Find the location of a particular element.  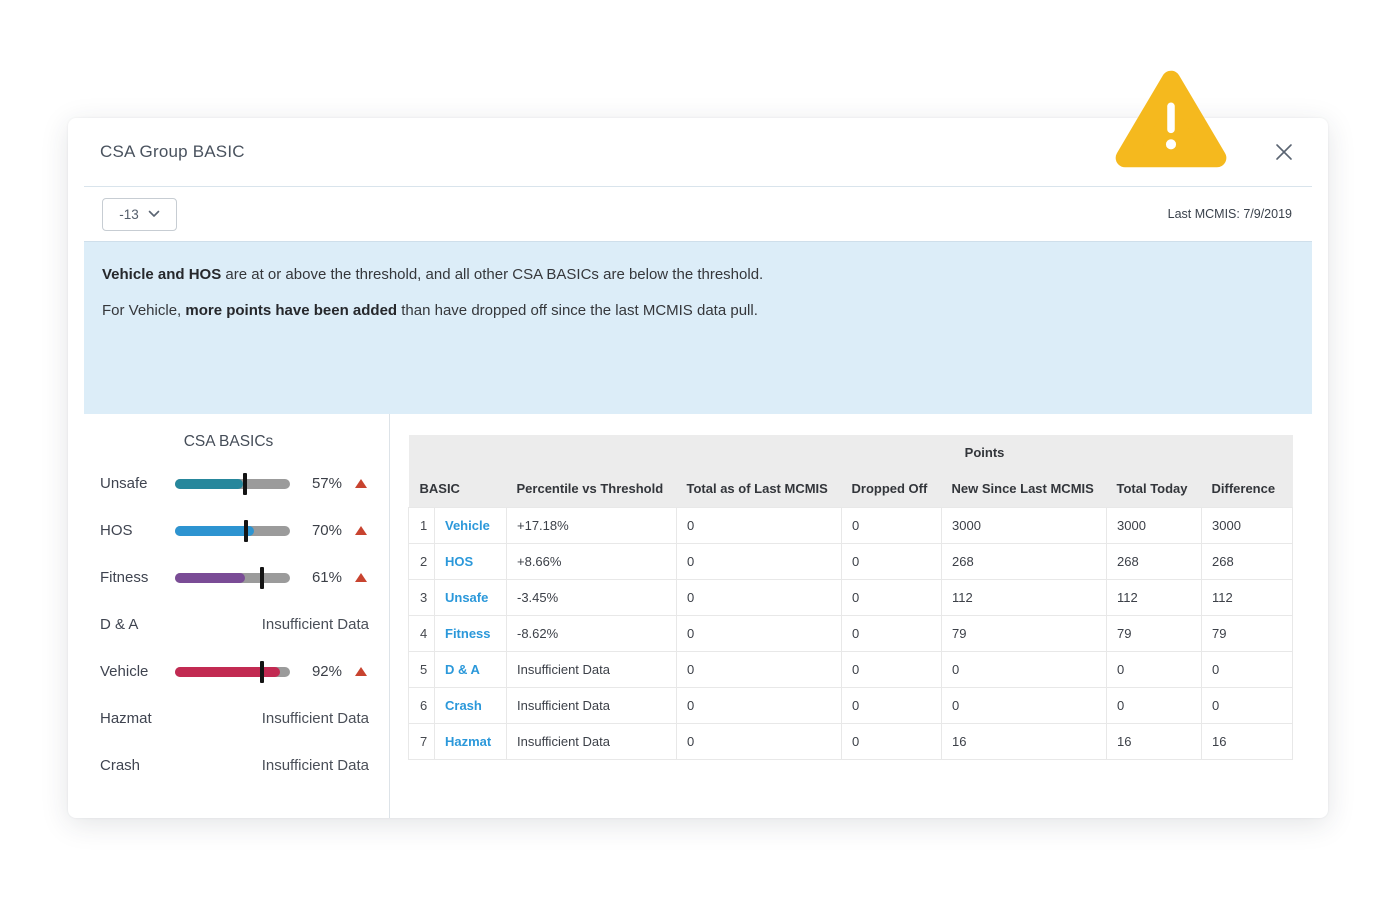

basic-row-crash: Crash Insufficient Data is located at coordinates (228, 765).